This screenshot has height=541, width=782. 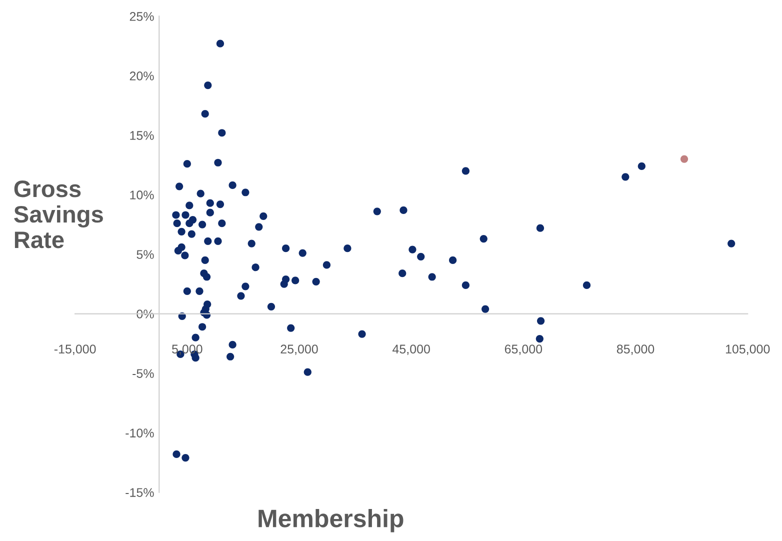 What do you see at coordinates (142, 135) in the screenshot?
I see `y-tick-label: 15%` at bounding box center [142, 135].